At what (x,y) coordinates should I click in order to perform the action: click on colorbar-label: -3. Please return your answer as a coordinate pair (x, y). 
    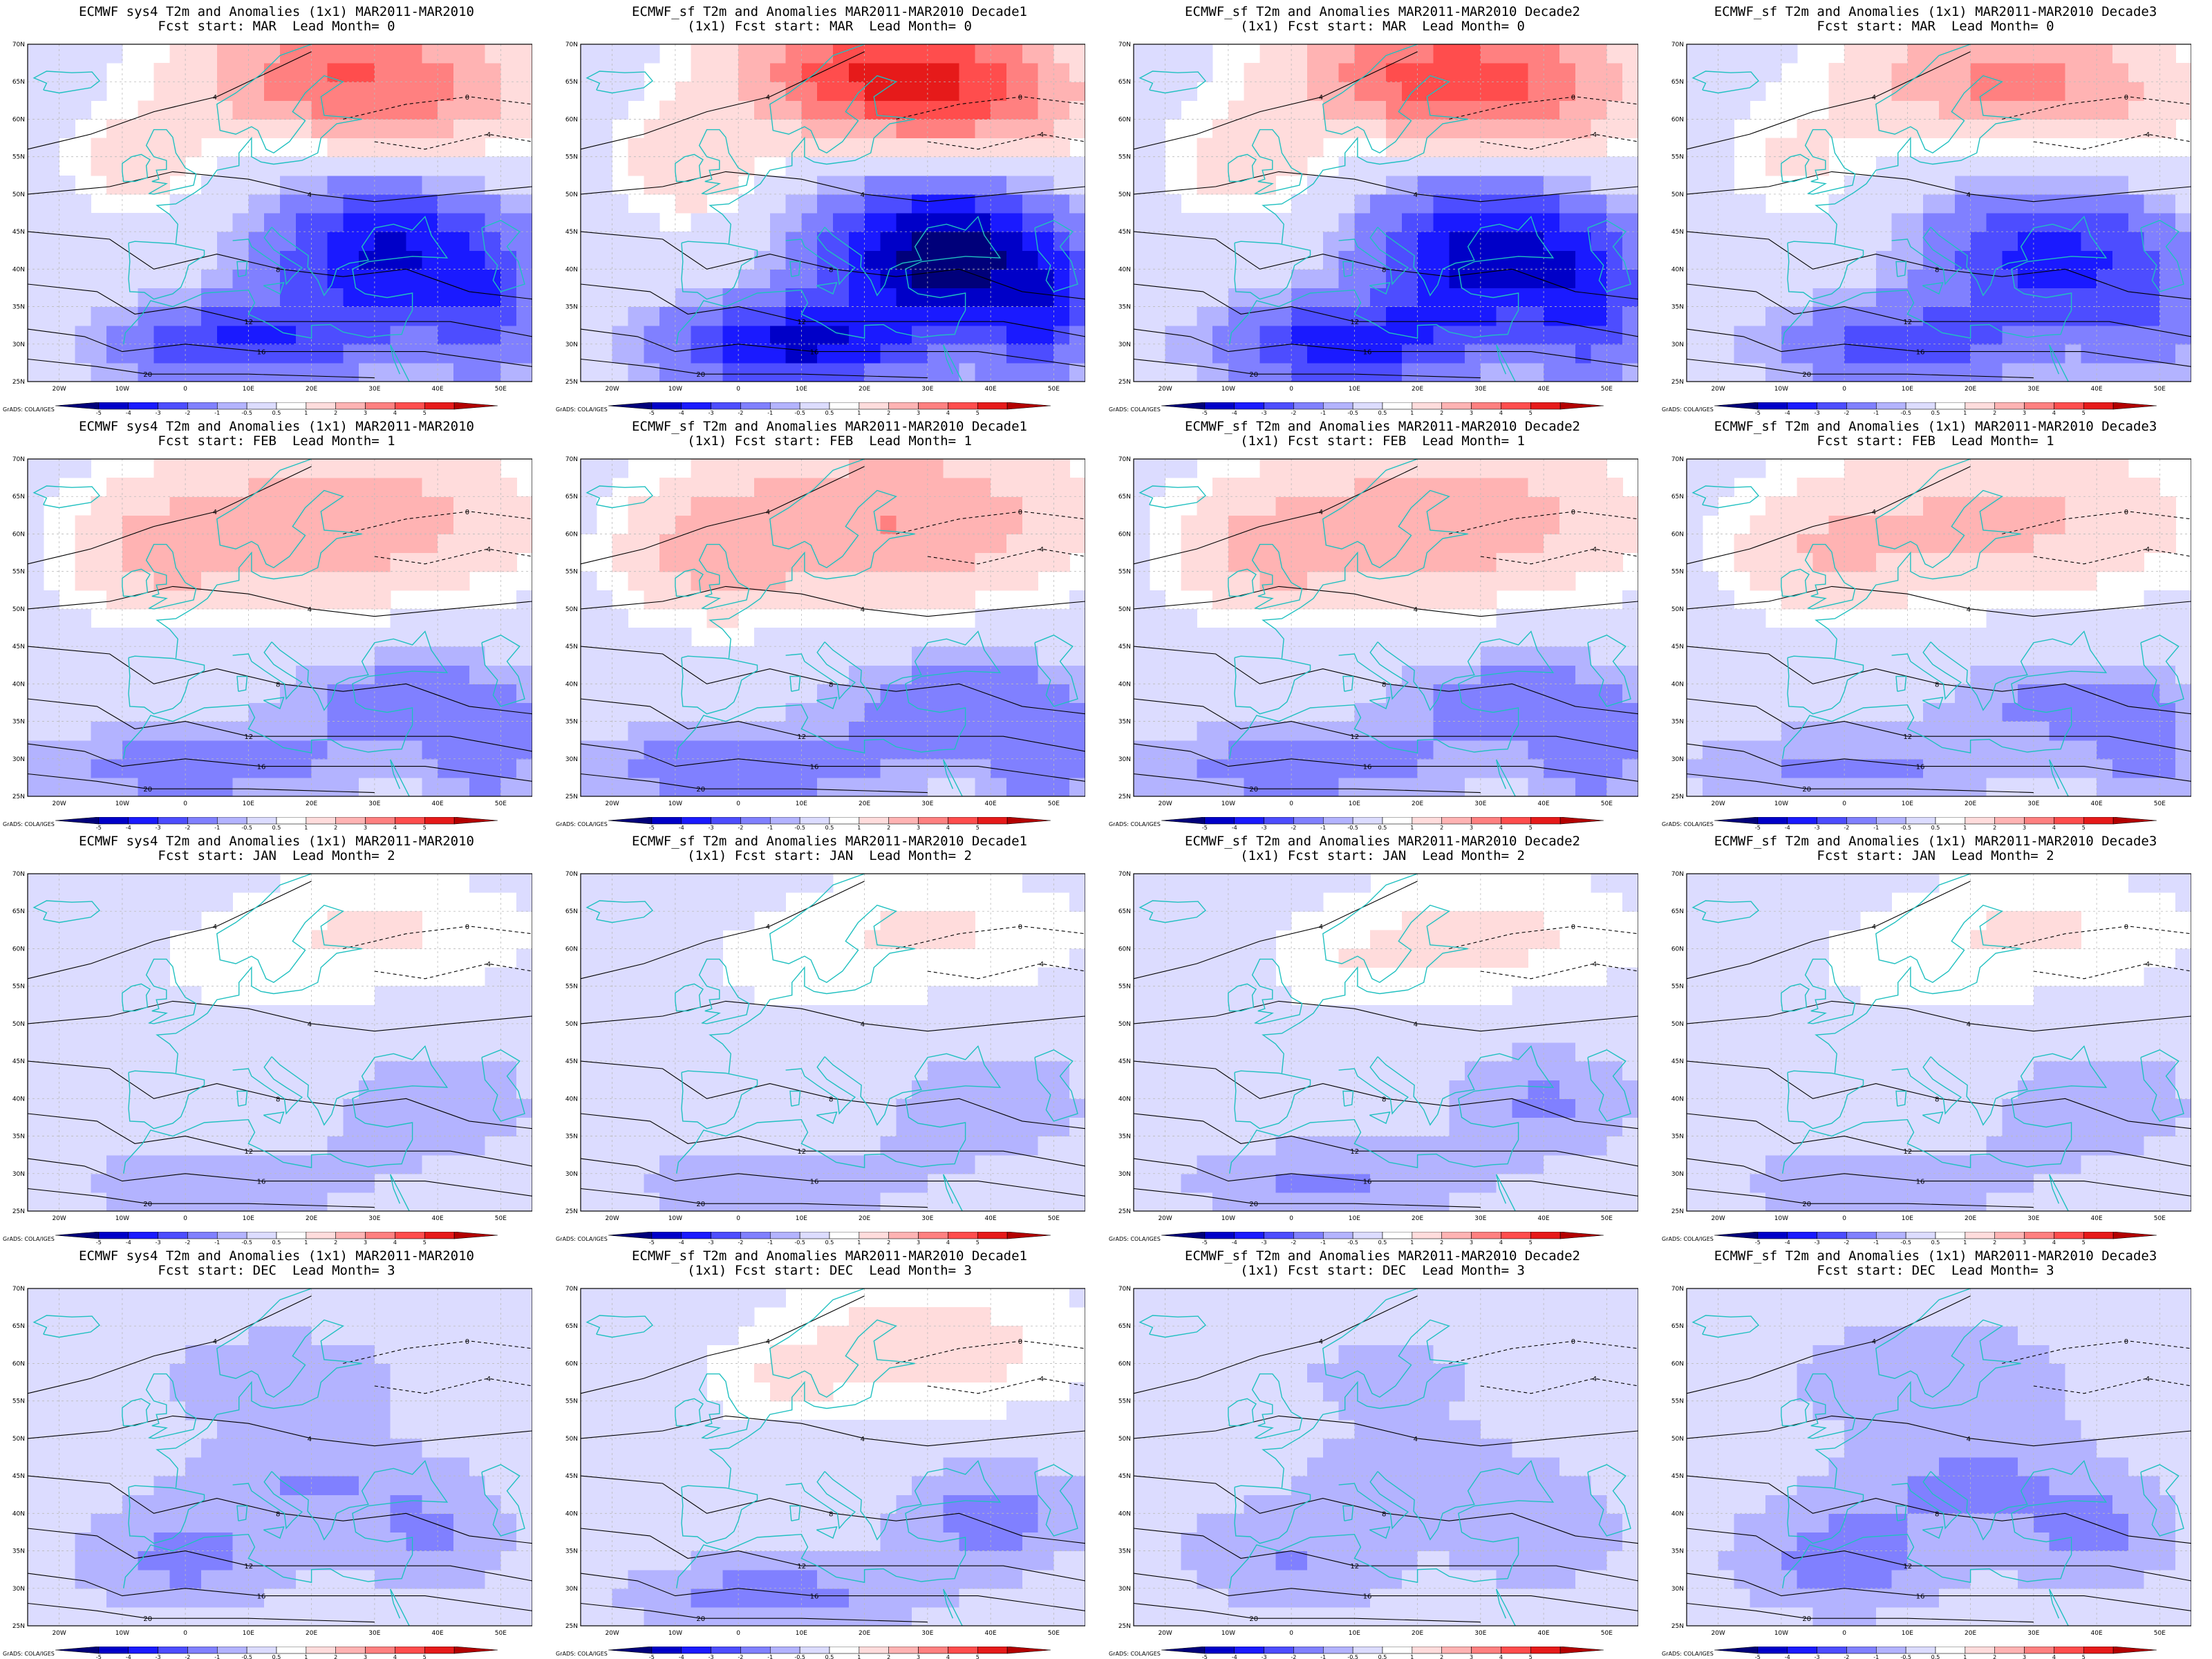
    Looking at the image, I should click on (711, 1657).